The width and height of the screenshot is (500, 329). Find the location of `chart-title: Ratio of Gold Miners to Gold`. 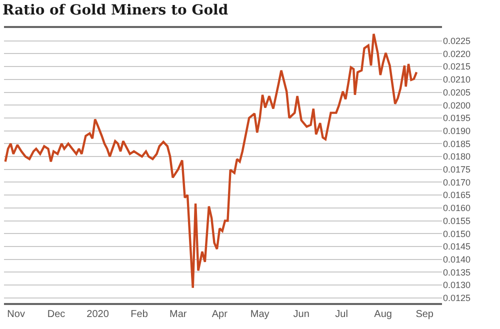

chart-title: Ratio of Gold Miners to Gold is located at coordinates (115, 10).